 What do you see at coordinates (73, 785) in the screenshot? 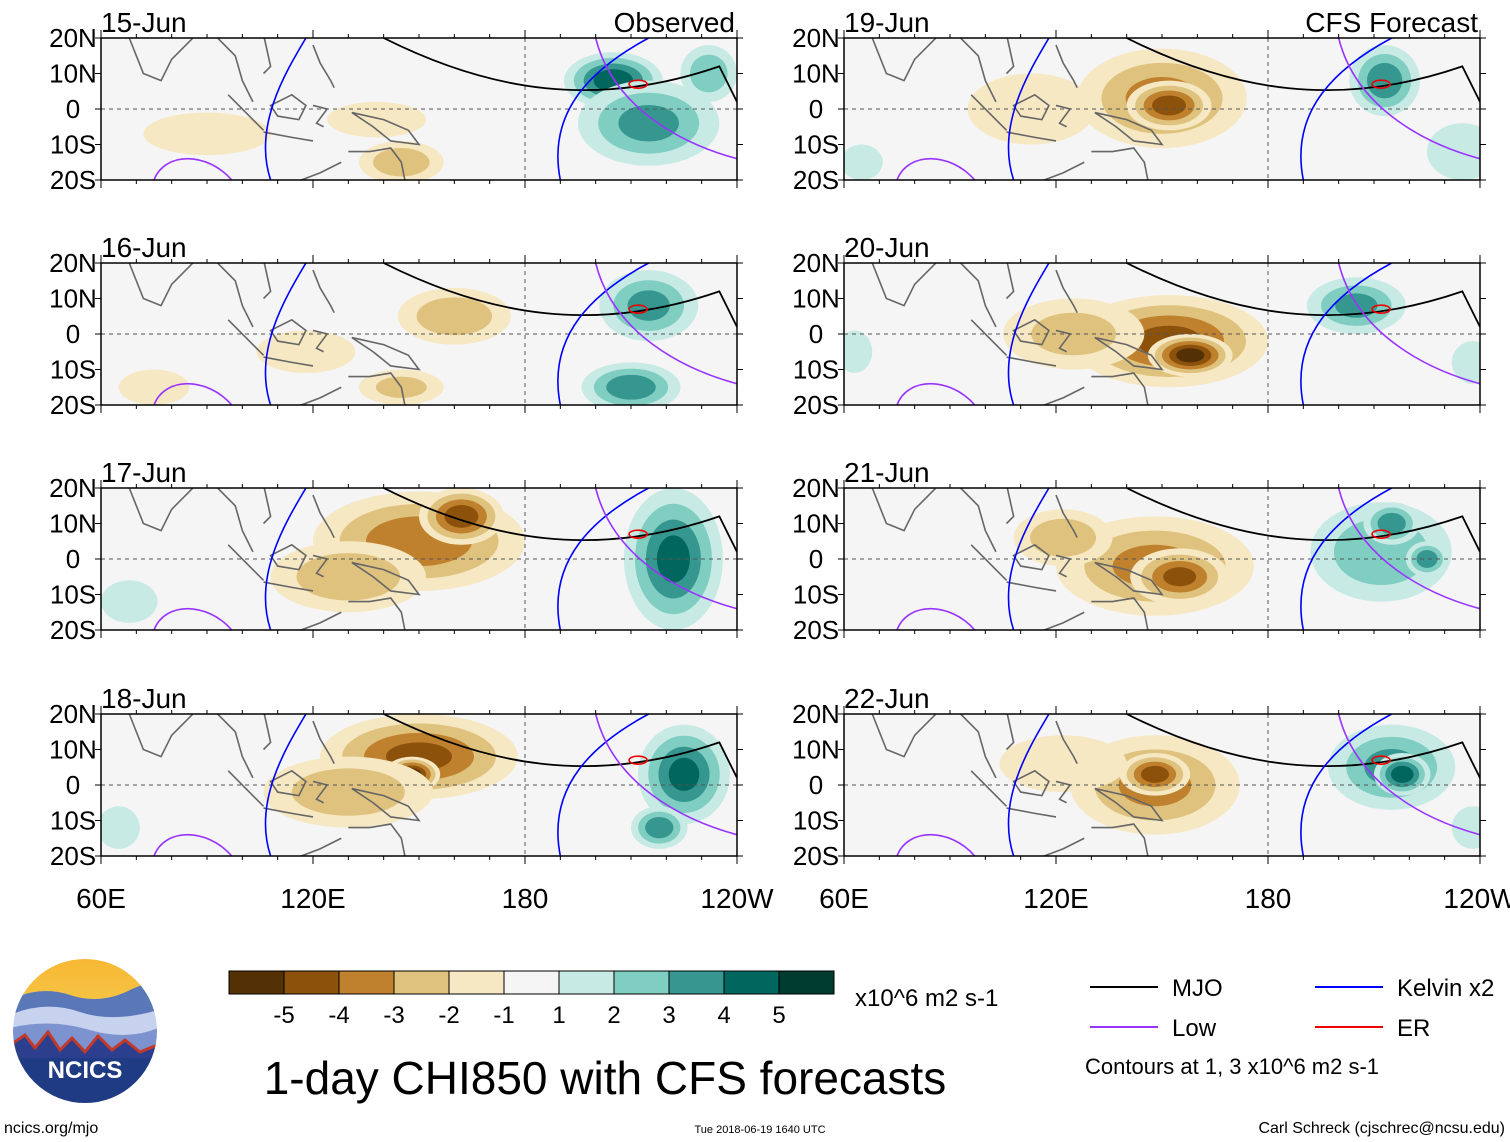
I see `y-tick-label: 0` at bounding box center [73, 785].